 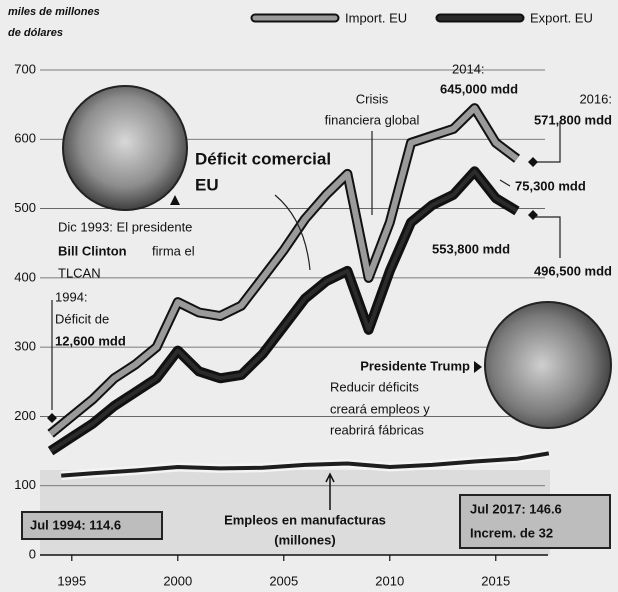 I want to click on legend-label: Export. EU, so click(x=561, y=17).